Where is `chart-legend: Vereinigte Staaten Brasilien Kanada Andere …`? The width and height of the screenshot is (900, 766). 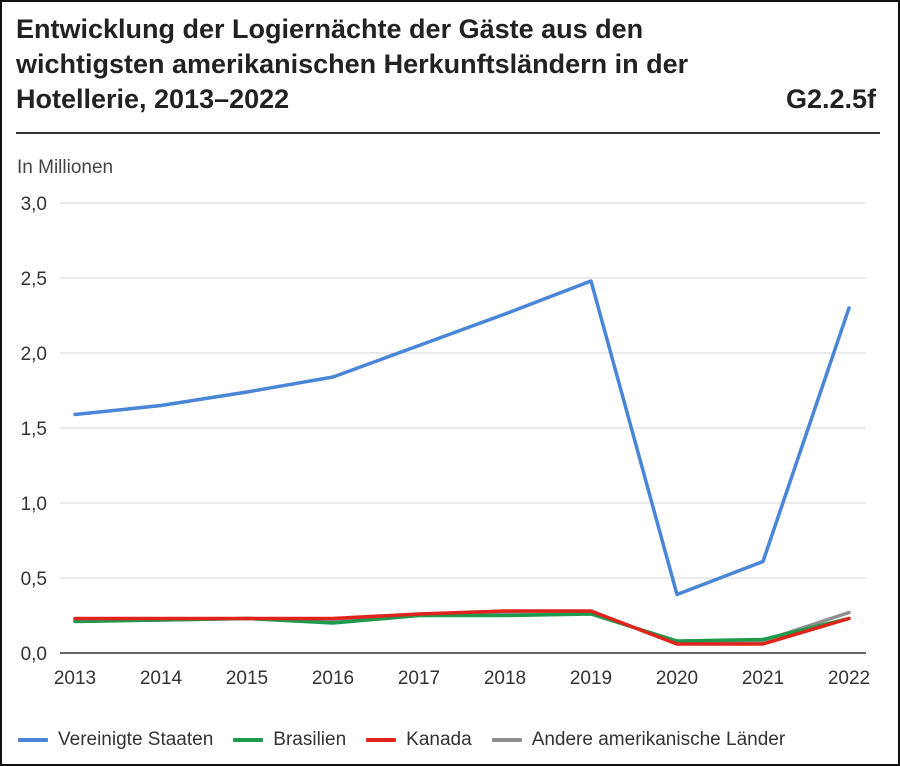
chart-legend: Vereinigte Staaten Brasilien Kanada Andere … is located at coordinates (411, 740).